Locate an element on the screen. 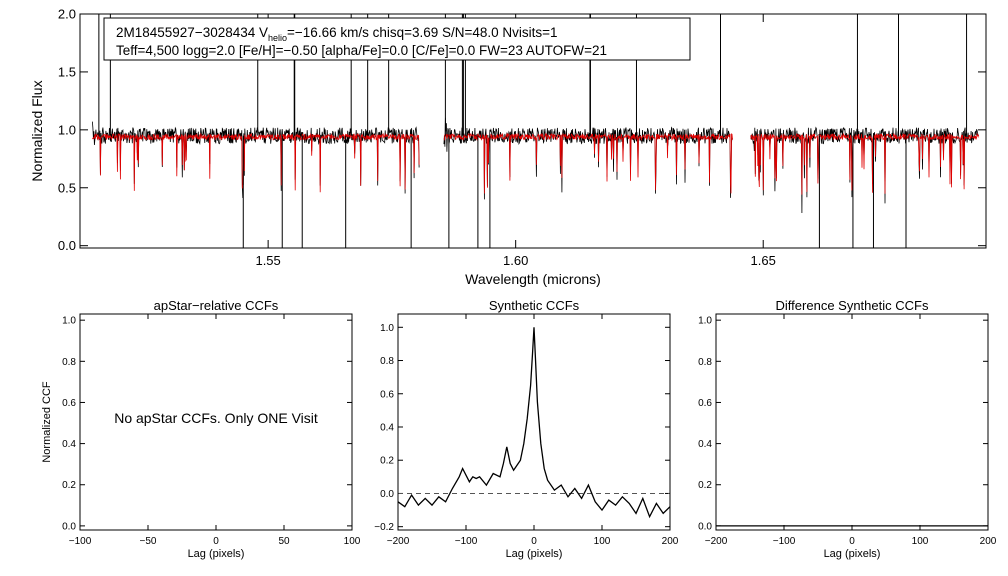 This screenshot has height=576, width=1008. apstar-ccf-tick-labels: −100 −50 0 50 100 0.0 0.2 0.4 0.6 0.8 1.0 is located at coordinates (211, 431).